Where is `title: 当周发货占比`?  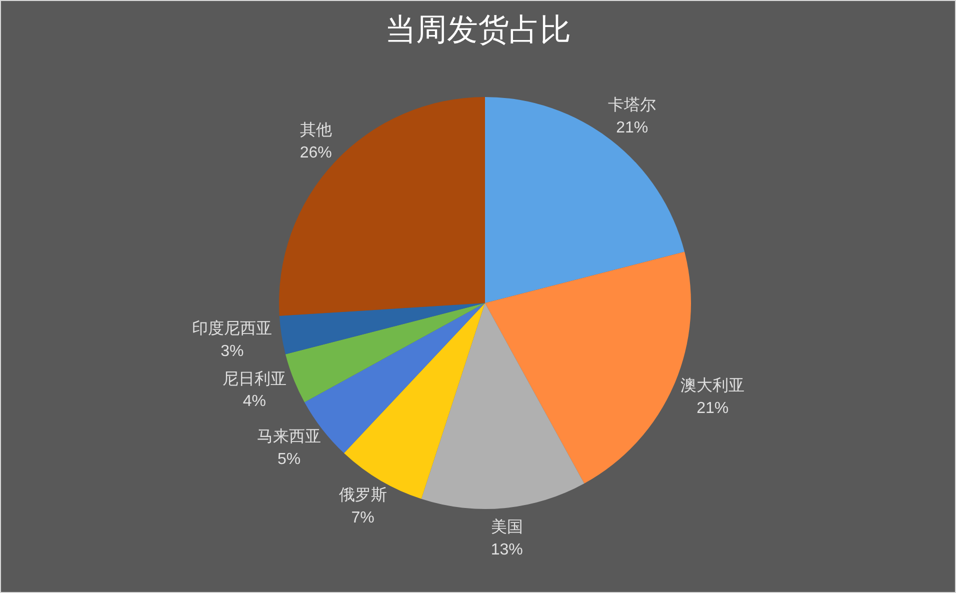
title: 当周发货占比 is located at coordinates (478, 29).